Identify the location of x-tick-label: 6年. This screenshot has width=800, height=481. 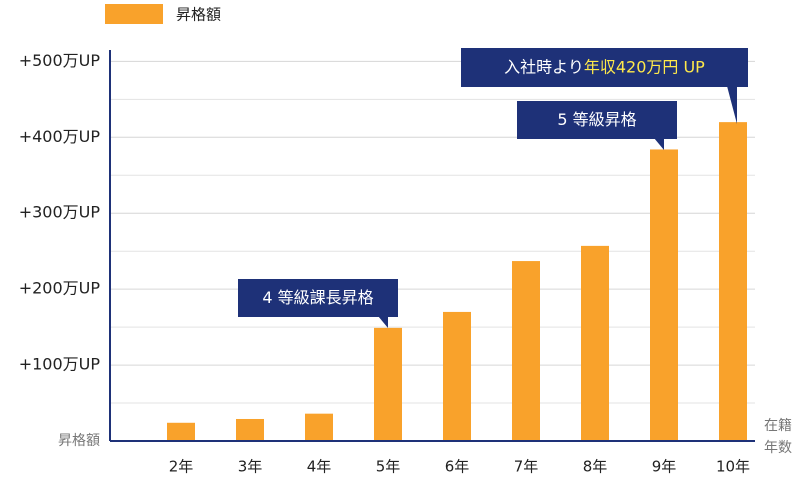
(457, 467).